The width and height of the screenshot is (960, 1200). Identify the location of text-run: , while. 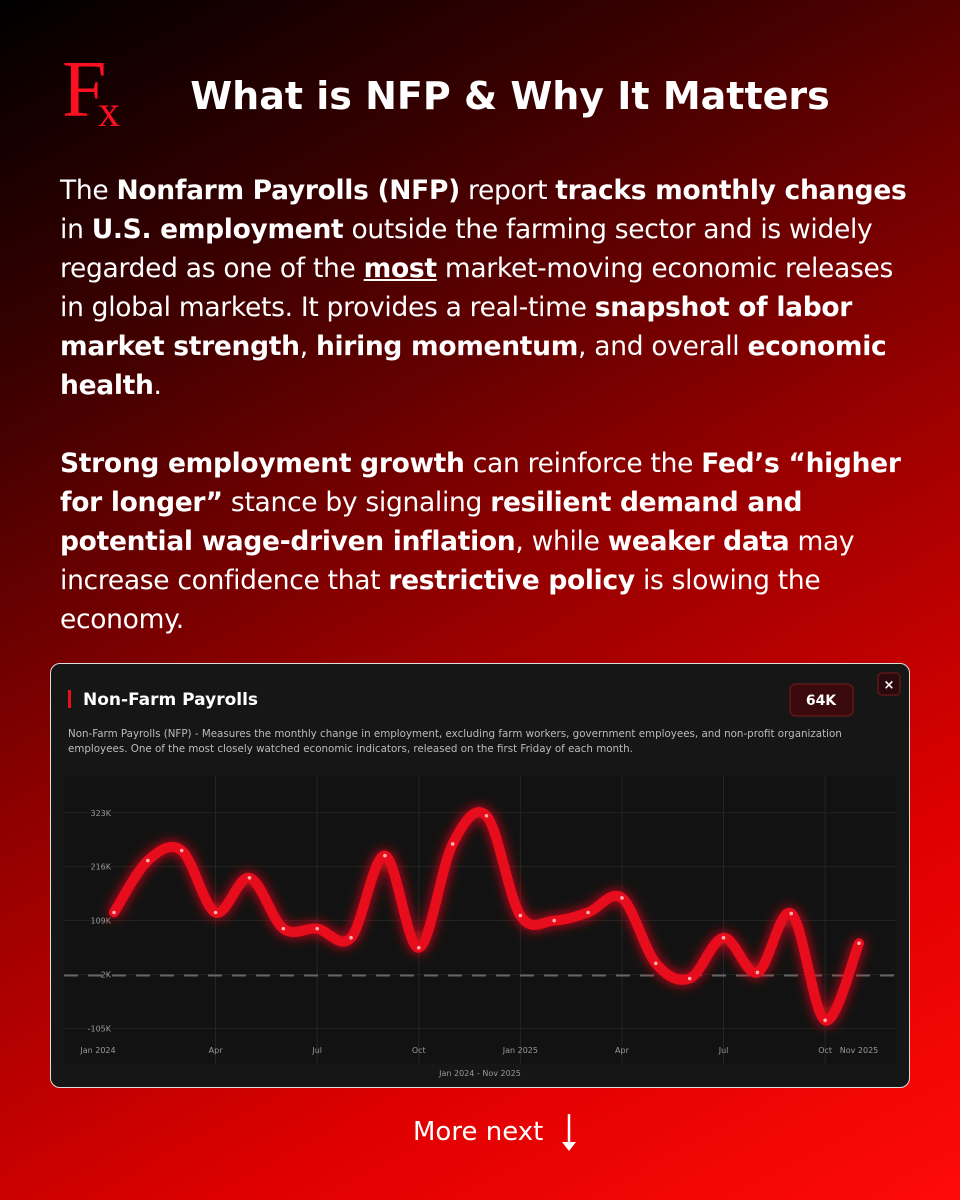
(561, 541).